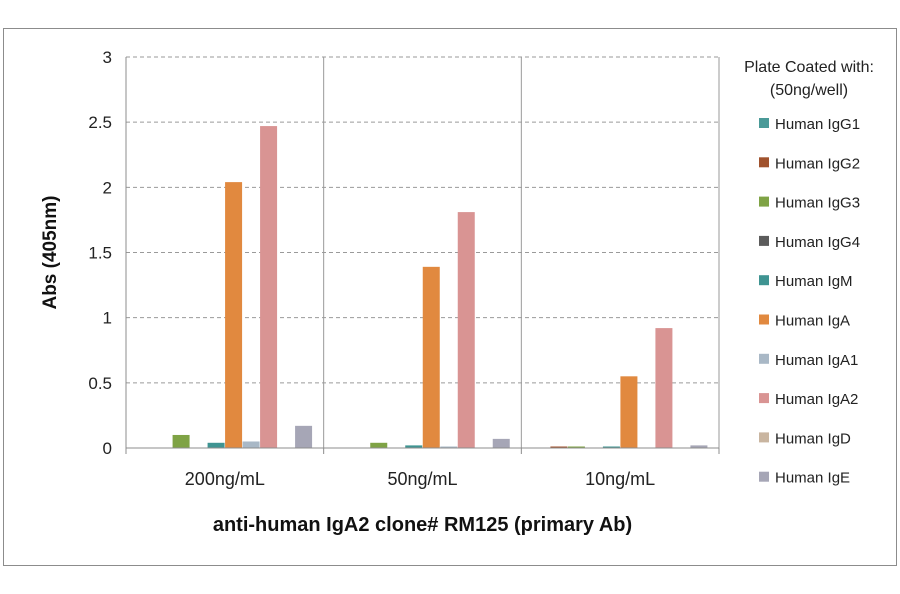 This screenshot has height=594, width=900. Describe the element at coordinates (225, 479) in the screenshot. I see `x-tick-label: 200ng/mL` at that location.